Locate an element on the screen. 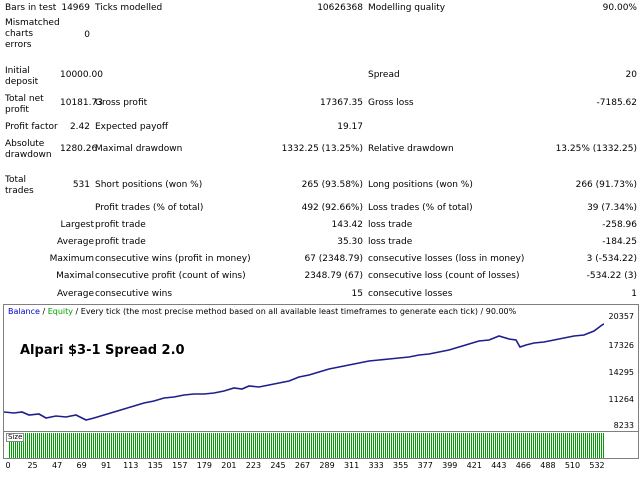  short-positions-value: 265 (93.58%) is located at coordinates (332, 185).